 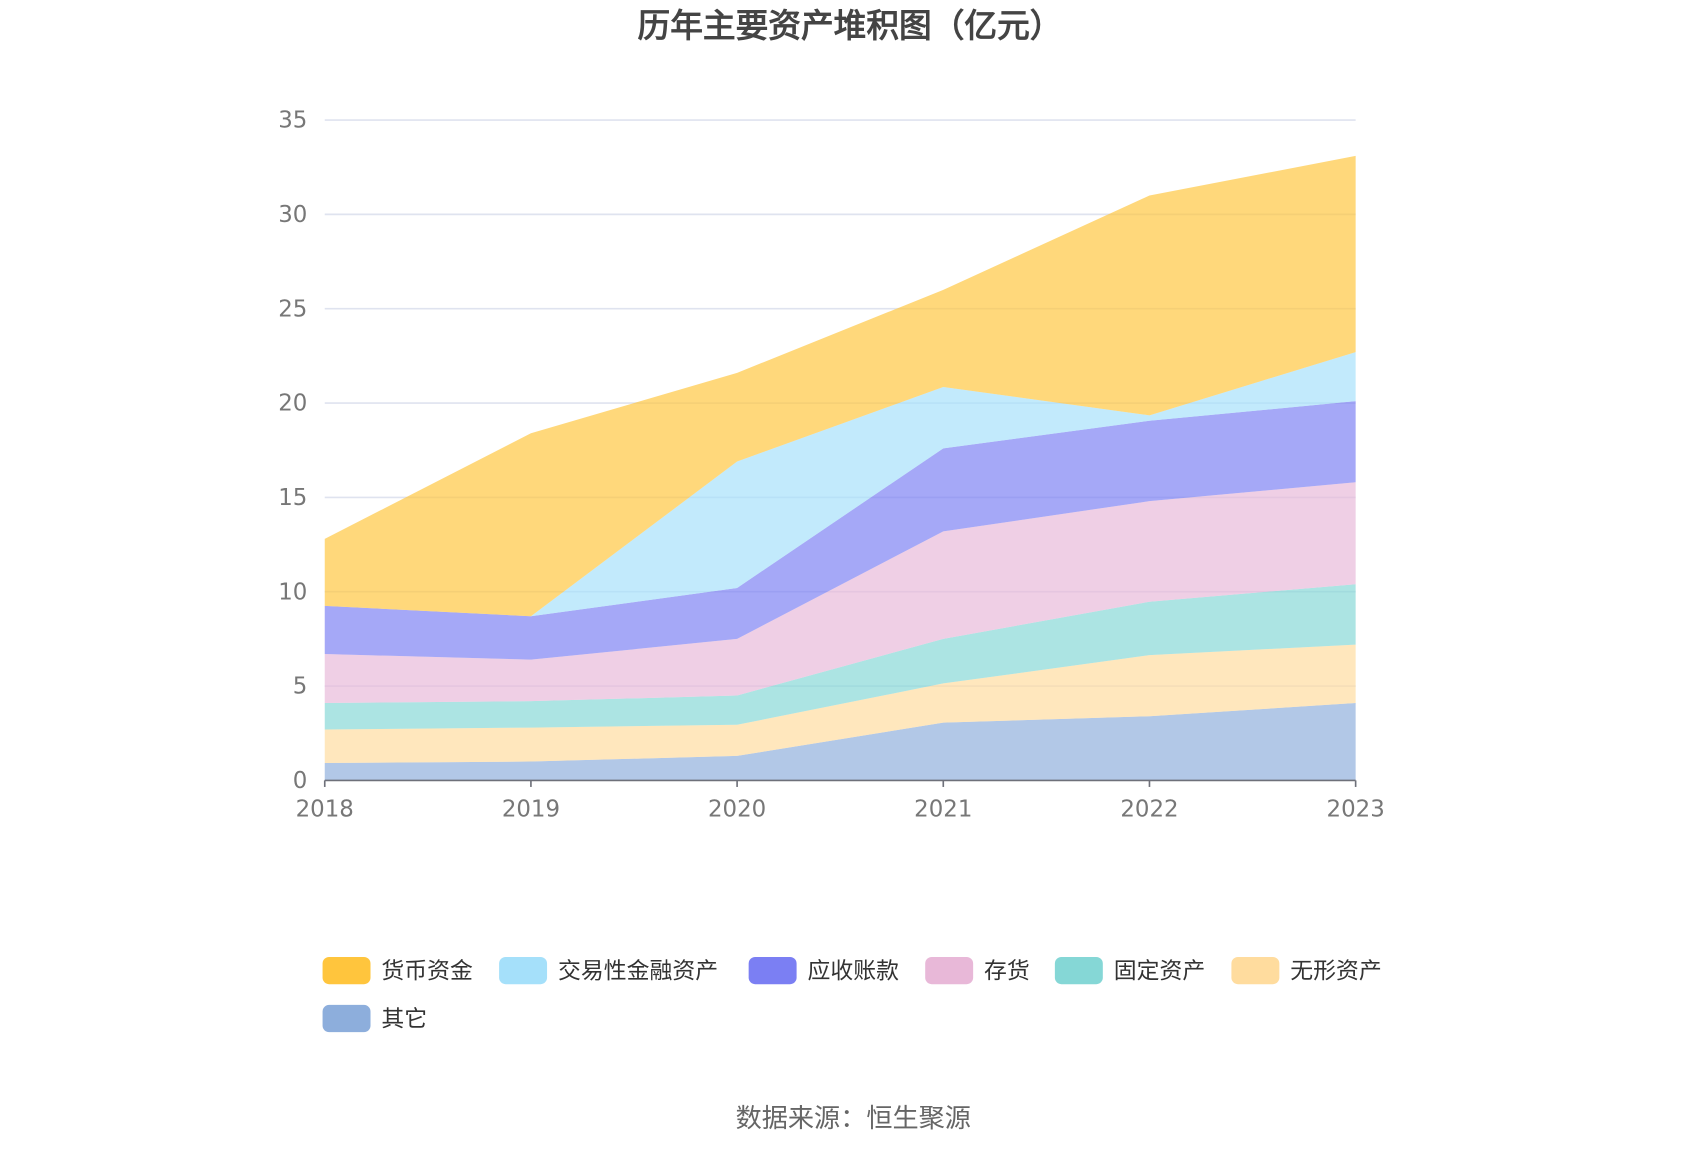 What do you see at coordinates (325, 809) in the screenshot?
I see `x-tick-label: 2018` at bounding box center [325, 809].